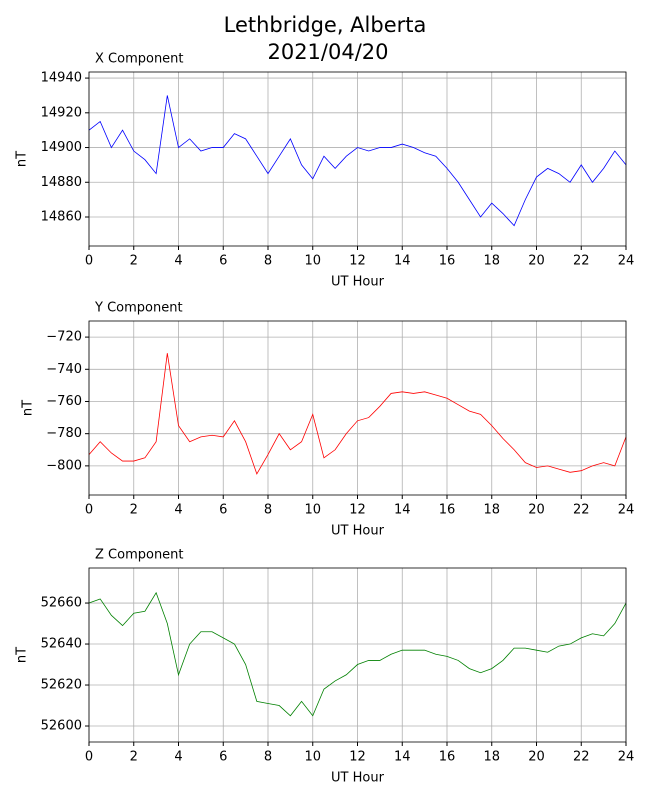 The height and width of the screenshot is (800, 650). Describe the element at coordinates (61, 685) in the screenshot. I see `y-tick-label: 52620` at that location.